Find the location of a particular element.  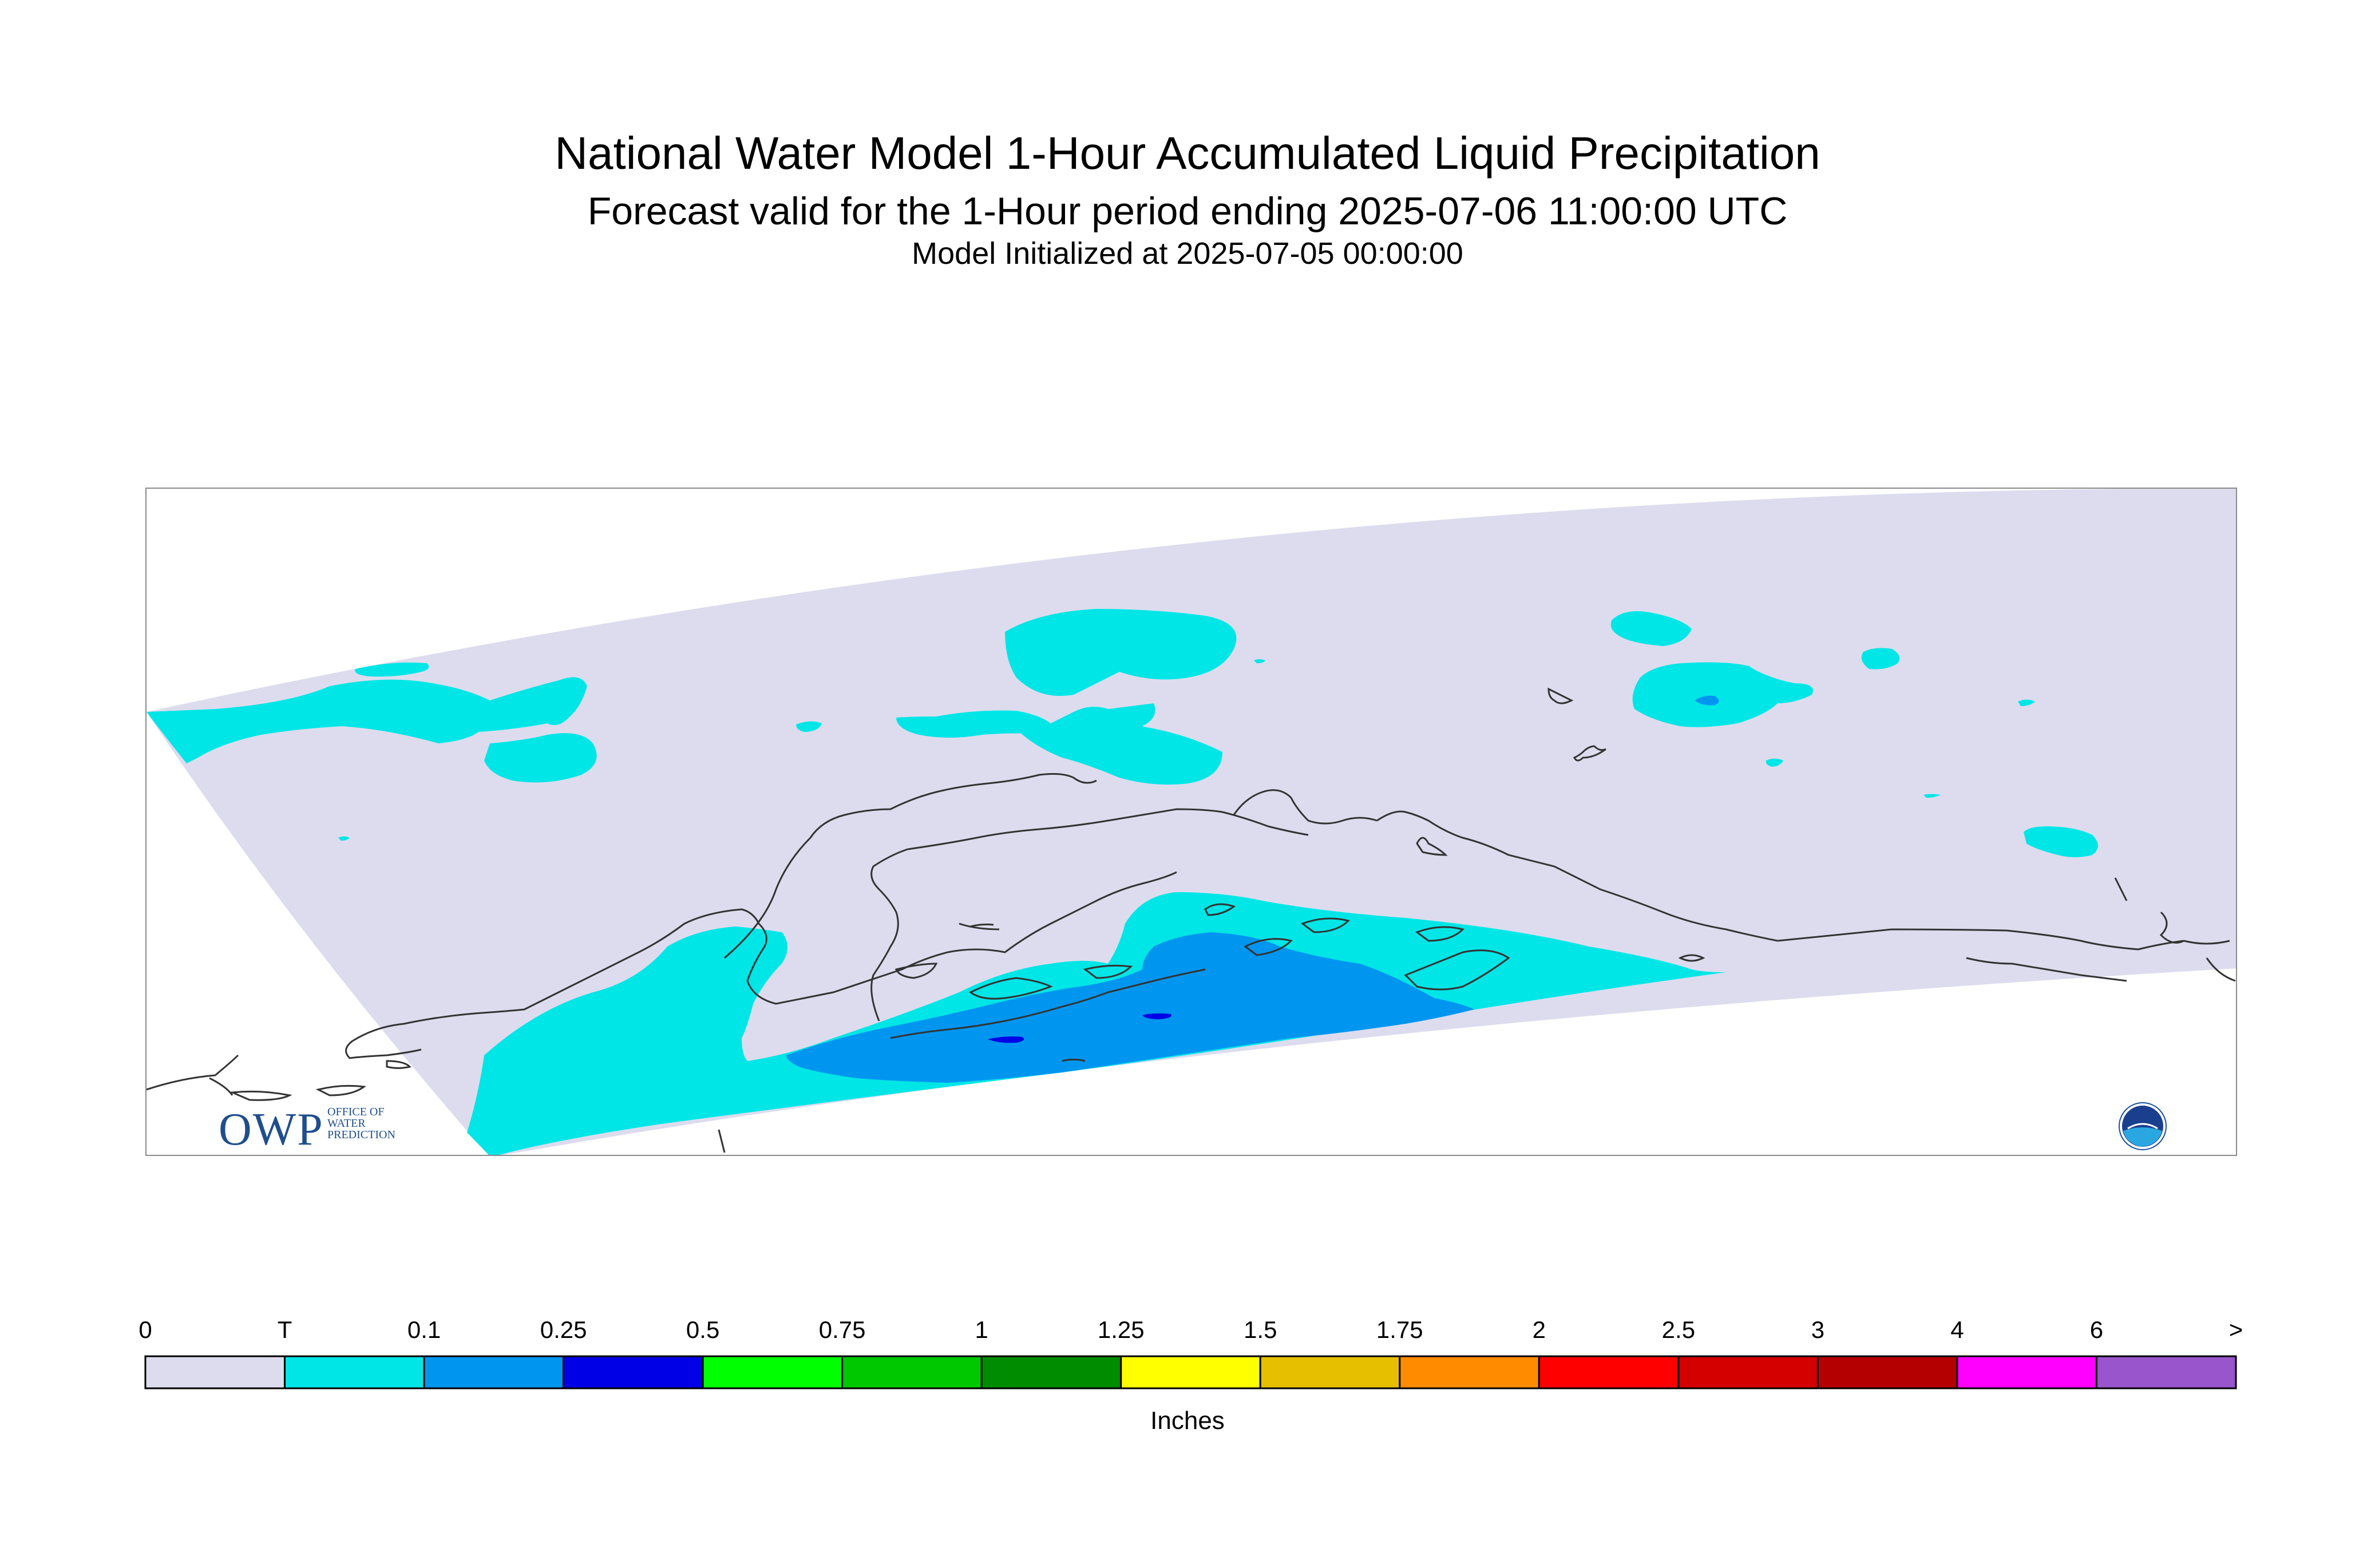

colorbar-tick-label: 1.5 is located at coordinates (1260, 1329).